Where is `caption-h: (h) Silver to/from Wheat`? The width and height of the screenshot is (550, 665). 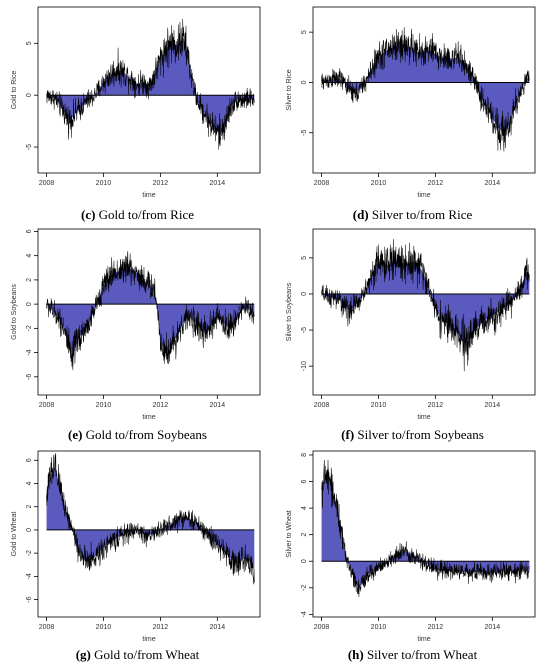 caption-h: (h) Silver to/from Wheat is located at coordinates (412, 654).